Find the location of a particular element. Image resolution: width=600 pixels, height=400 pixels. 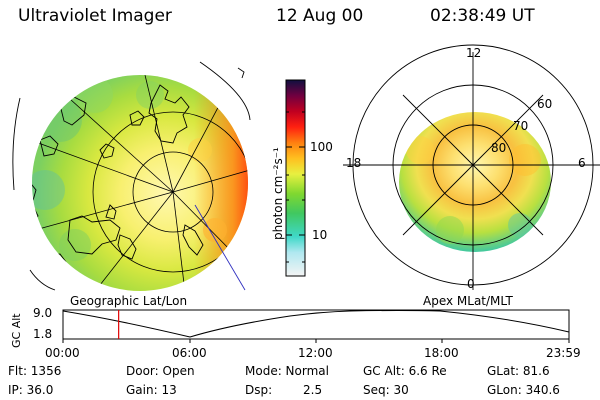

door-status: Door: Open is located at coordinates (160, 371).